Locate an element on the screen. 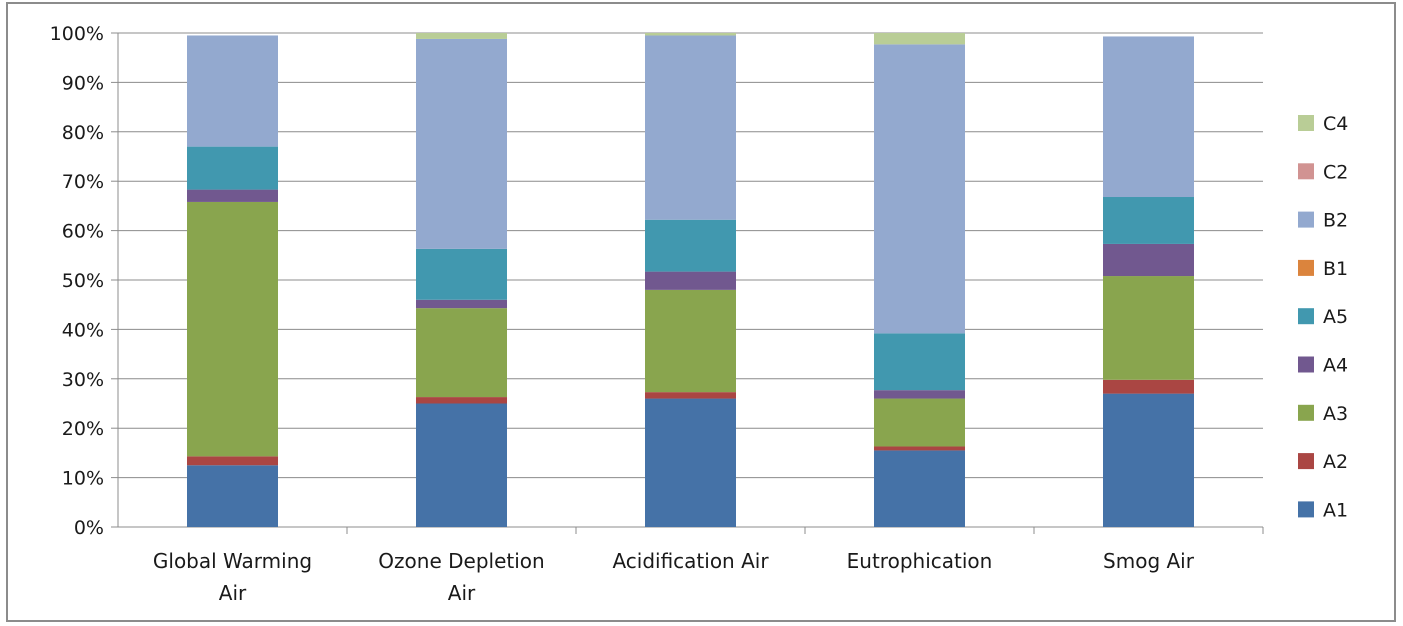 The image size is (1403, 626). x-category-label: Acidification Air is located at coordinates (690, 561).